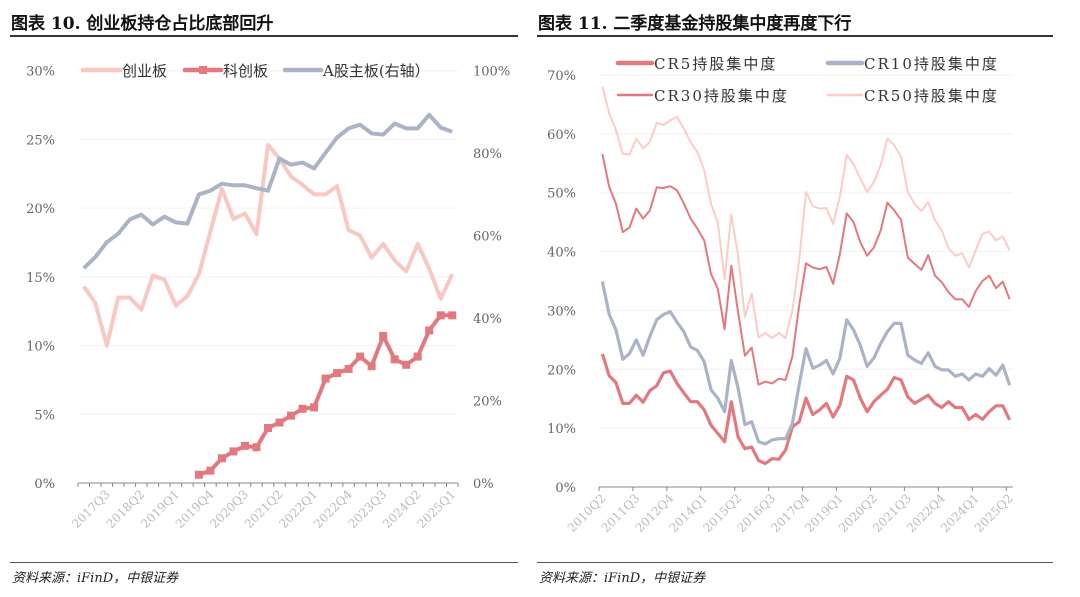  Describe the element at coordinates (95, 578) in the screenshot. I see `left-source-note: 资料来源：iFinD，中银证券` at that location.